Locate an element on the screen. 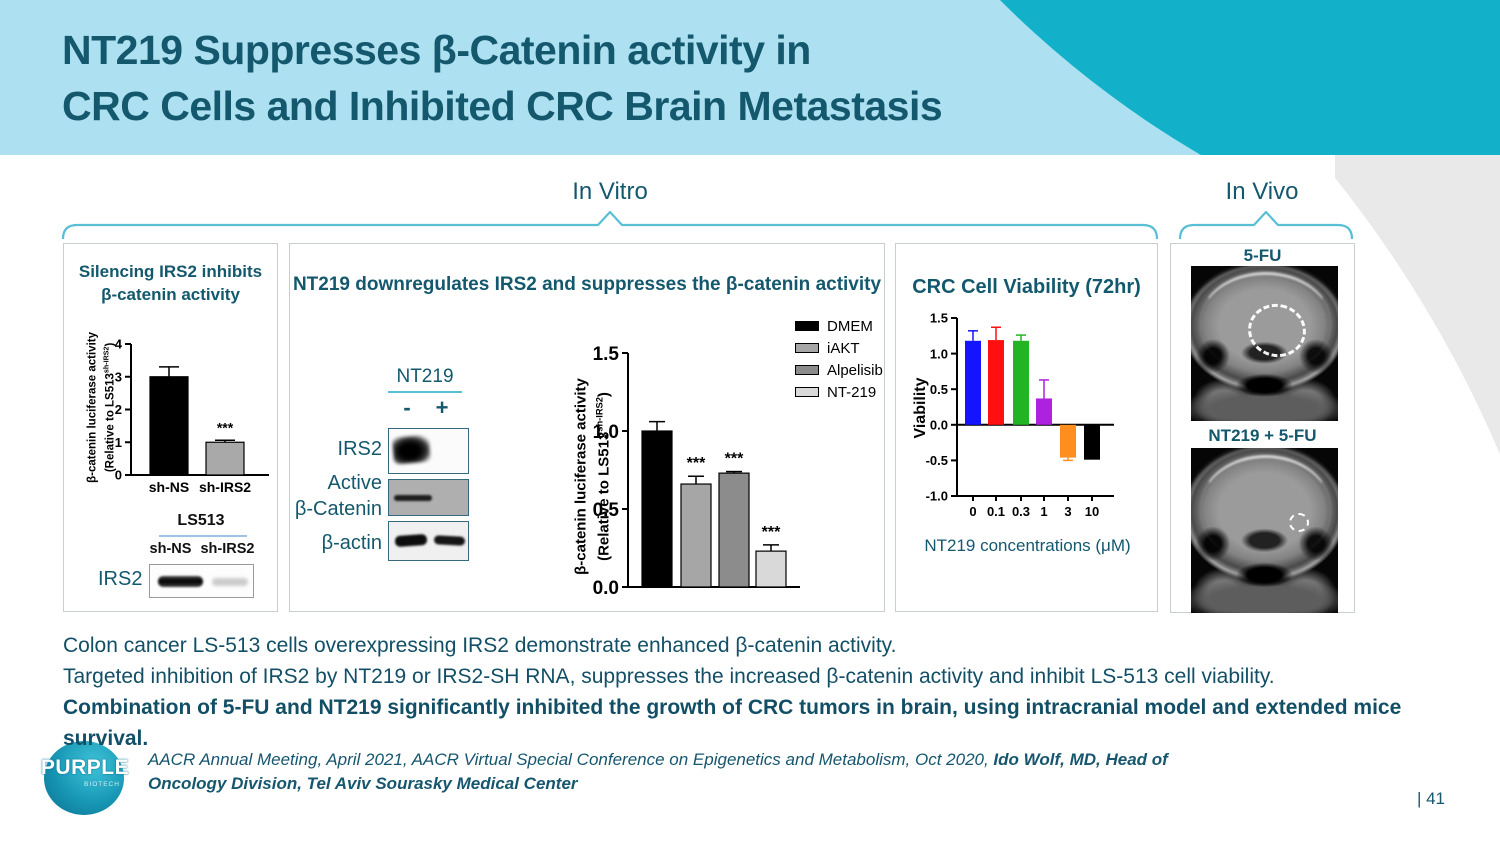 Image resolution: width=1500 pixels, height=843 pixels. blot-cell-line-underline is located at coordinates (203, 536).